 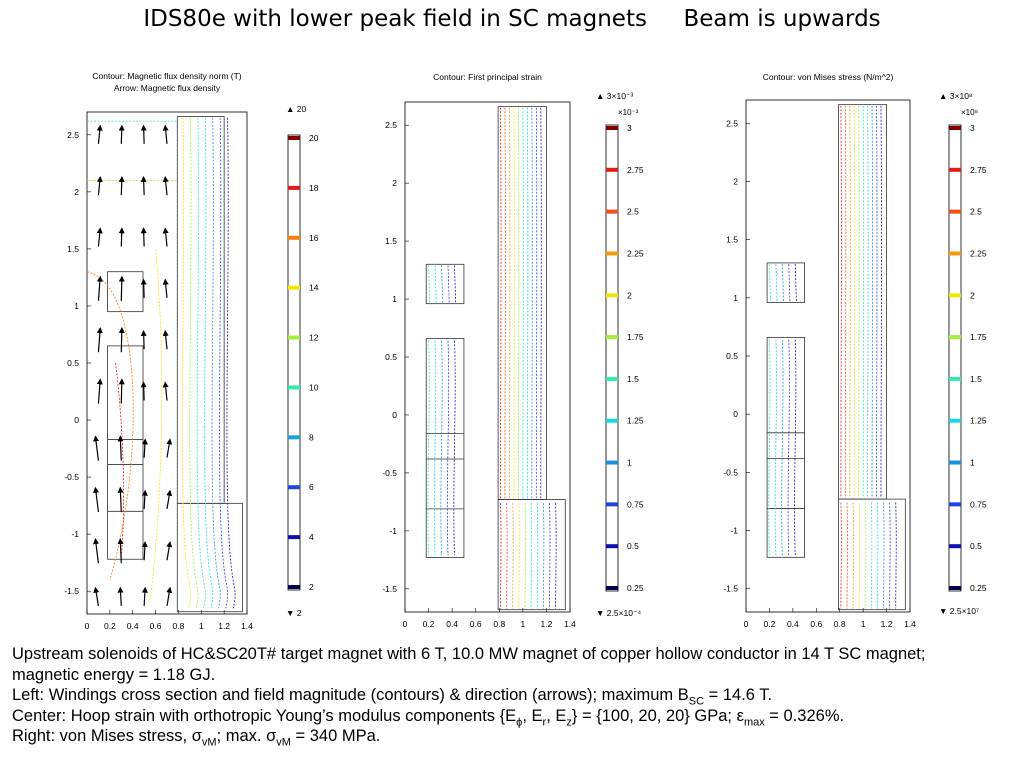 I want to click on x-tick-label: 0.8, so click(x=499, y=624).